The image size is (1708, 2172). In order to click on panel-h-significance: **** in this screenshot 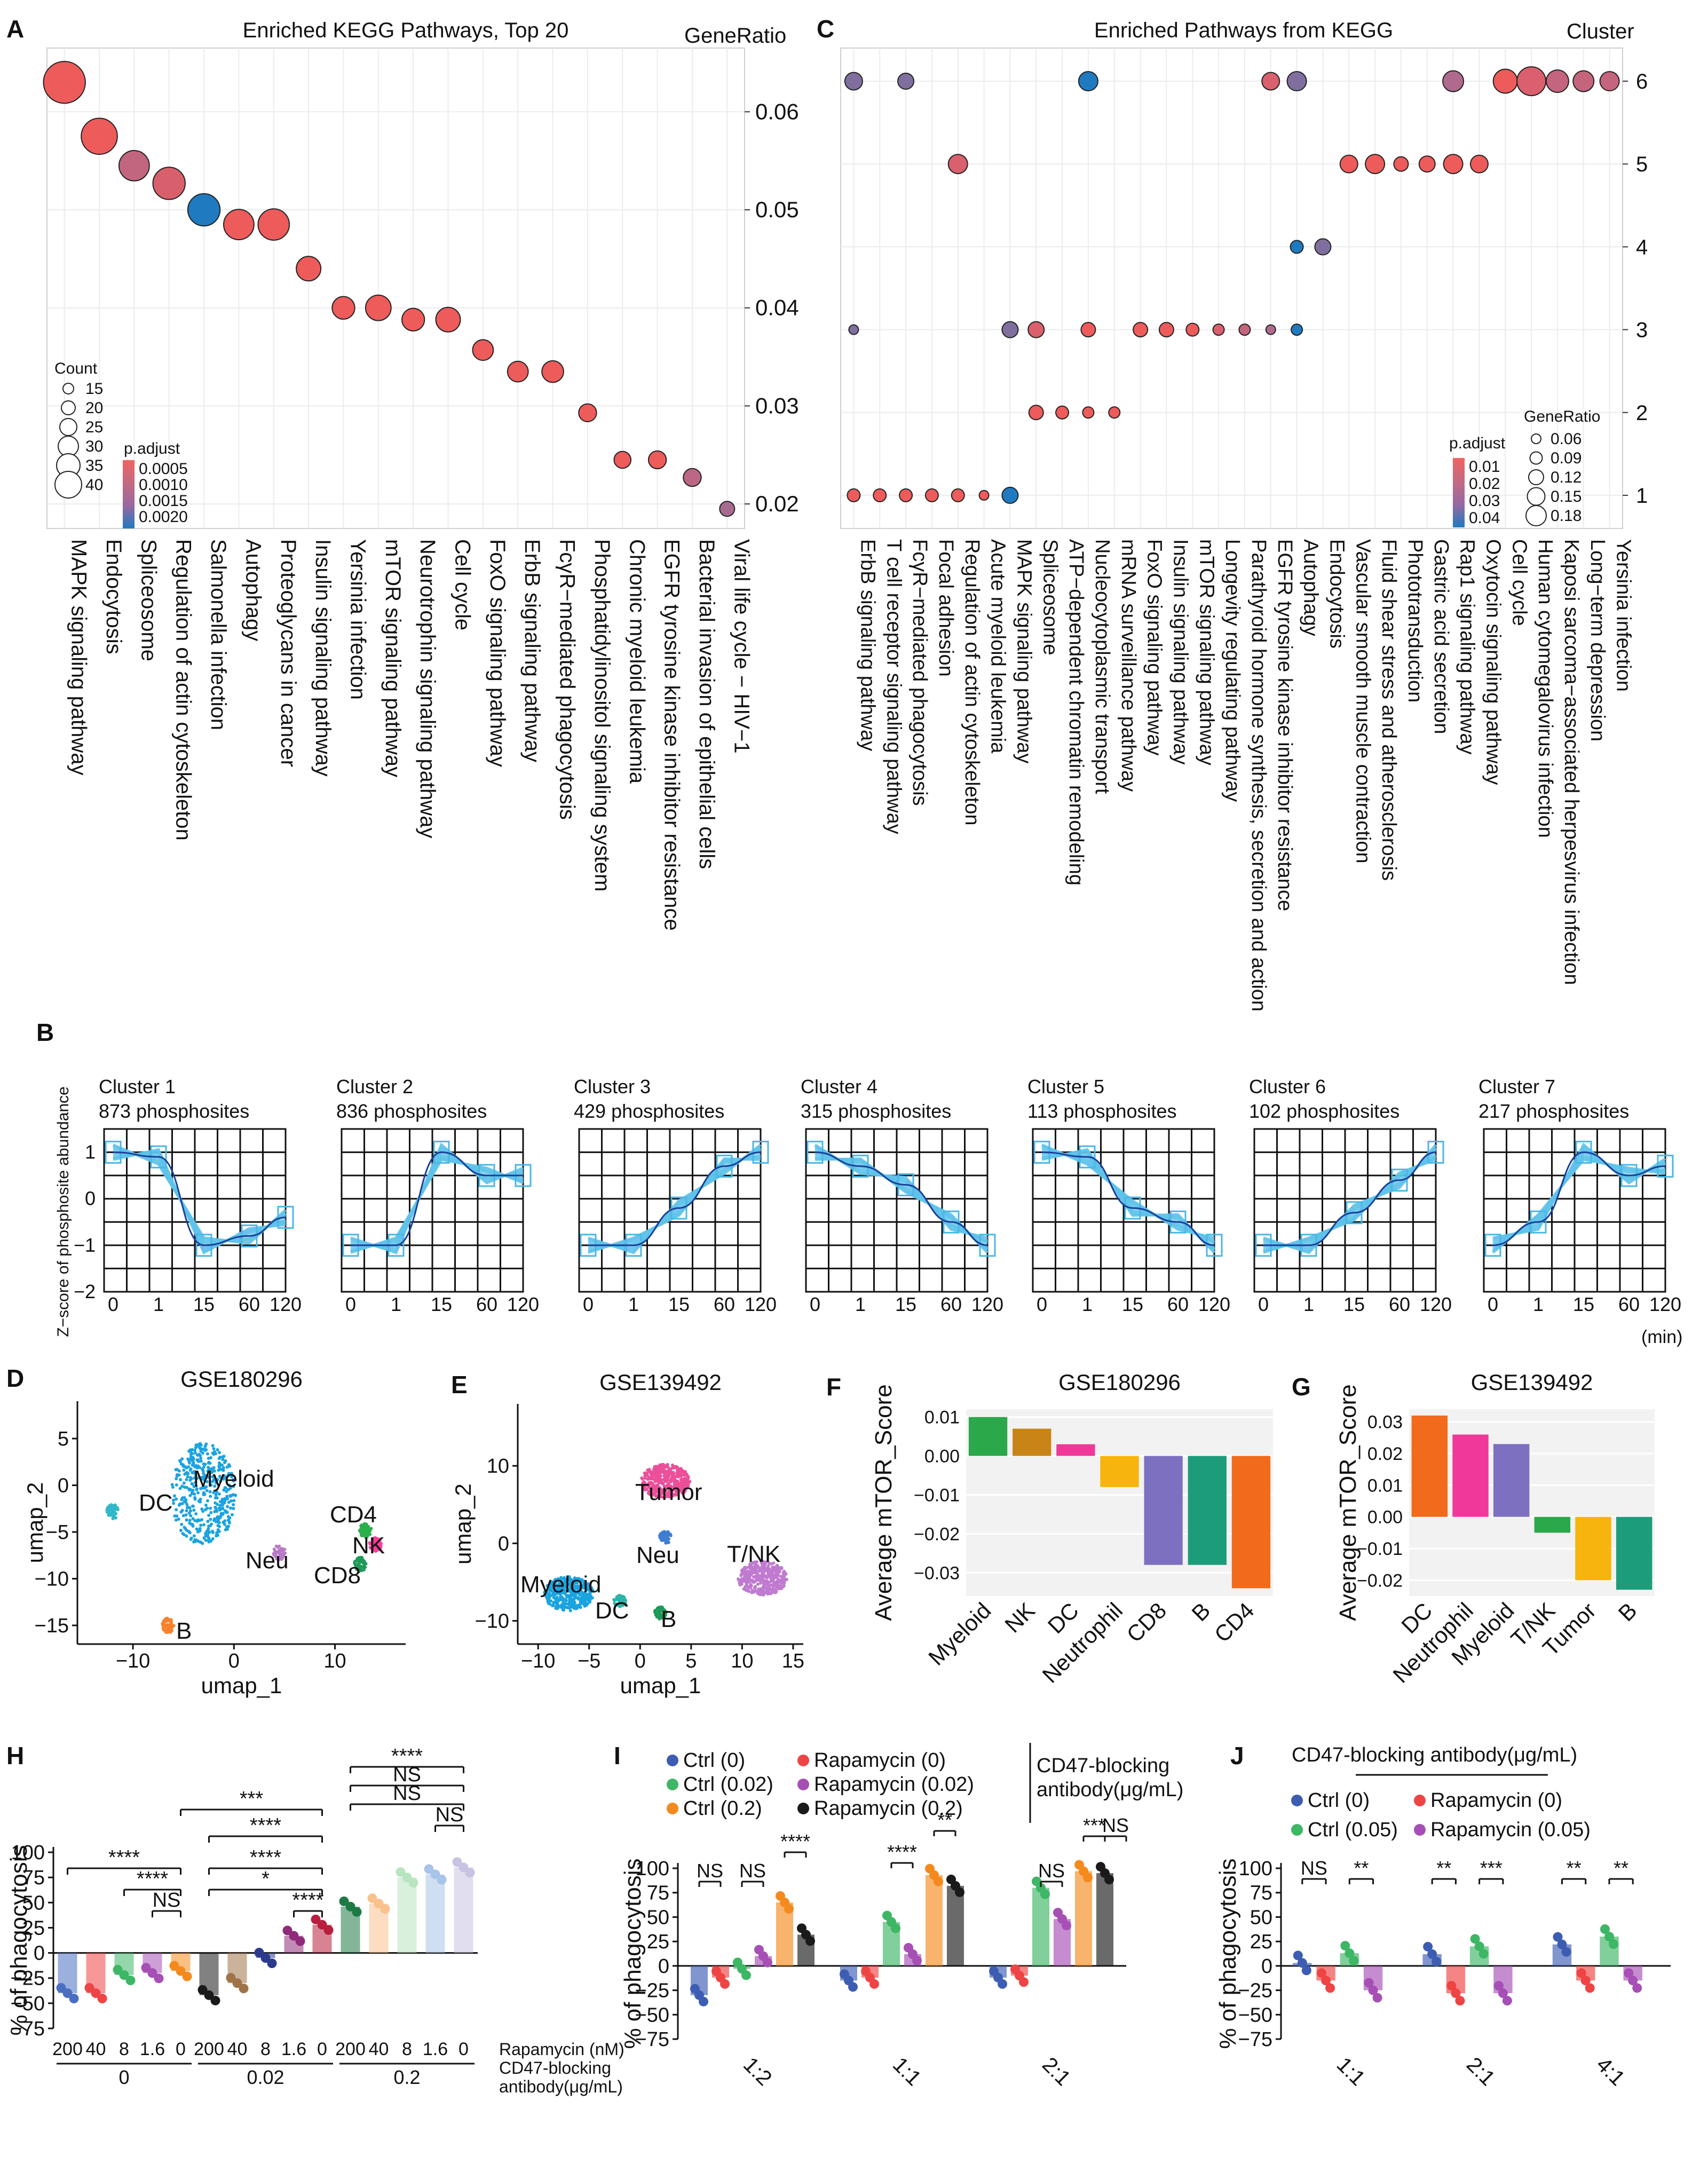, I will do `click(124, 1858)`.